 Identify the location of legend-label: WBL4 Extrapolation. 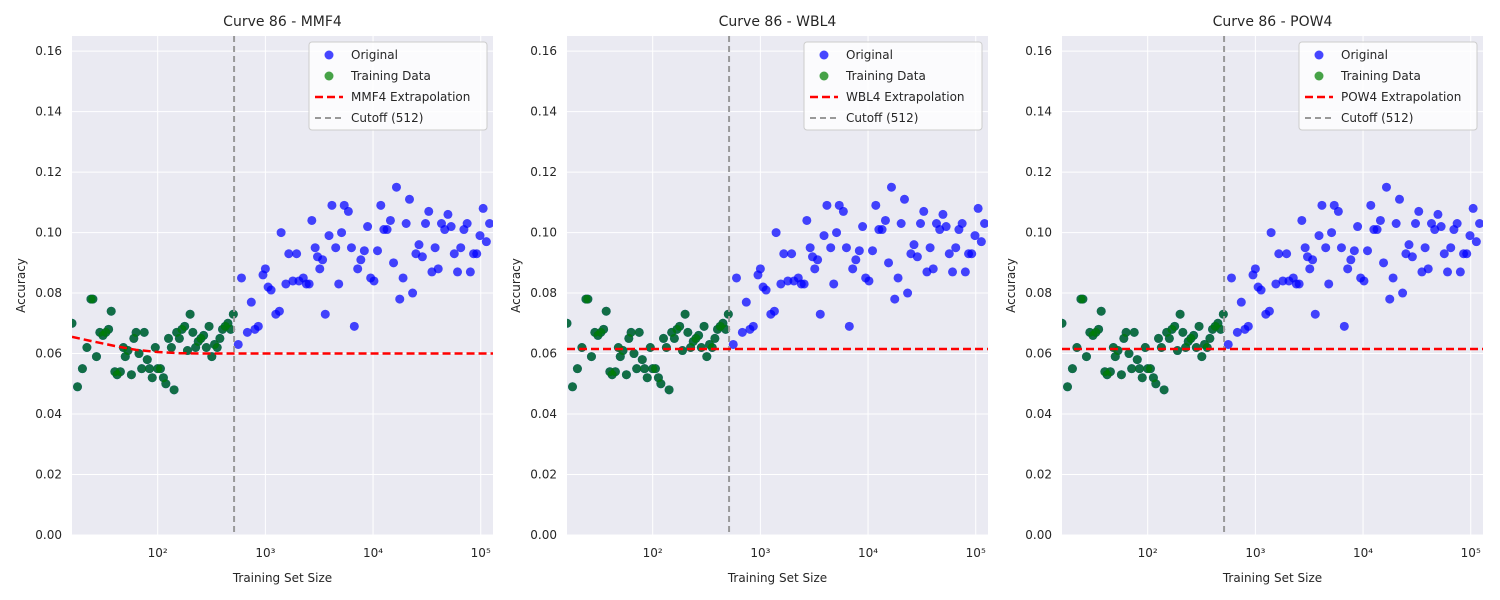
(905, 97).